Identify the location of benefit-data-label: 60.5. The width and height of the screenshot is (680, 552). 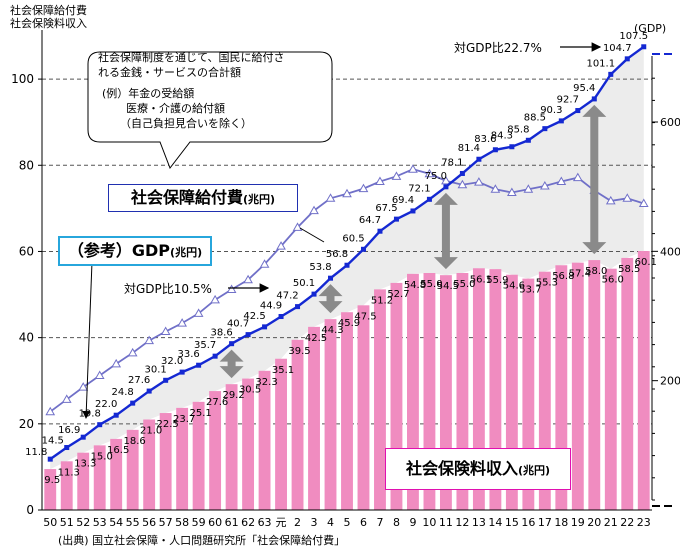
(353, 238).